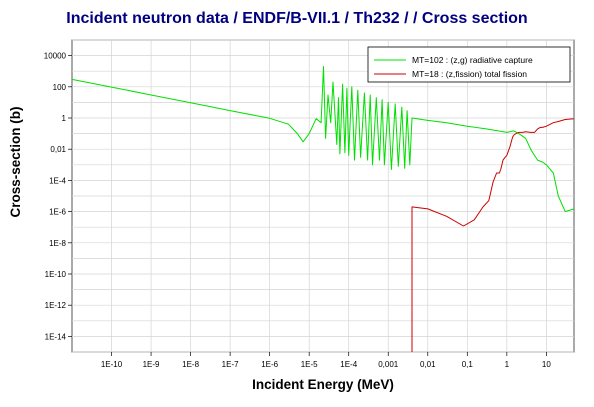 This screenshot has width=594, height=407. Describe the element at coordinates (468, 364) in the screenshot. I see `x-tick-label: 0,1` at that location.